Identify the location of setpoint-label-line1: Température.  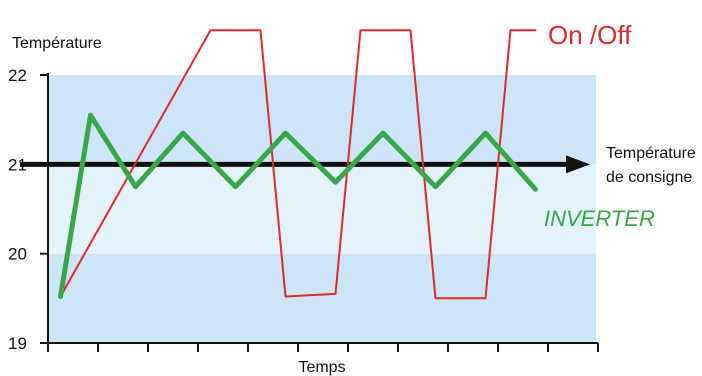
(651, 153).